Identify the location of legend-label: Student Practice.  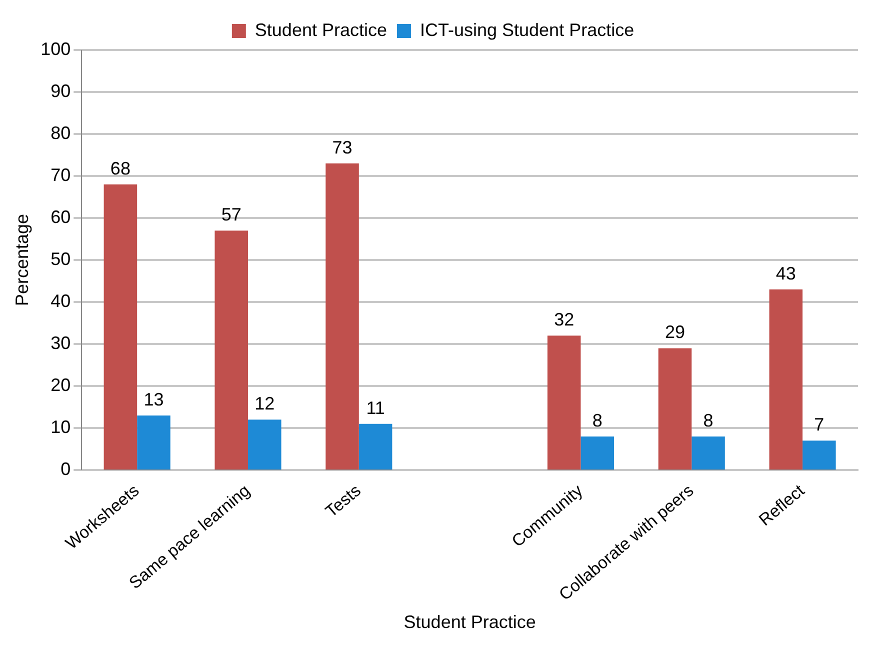
(320, 30).